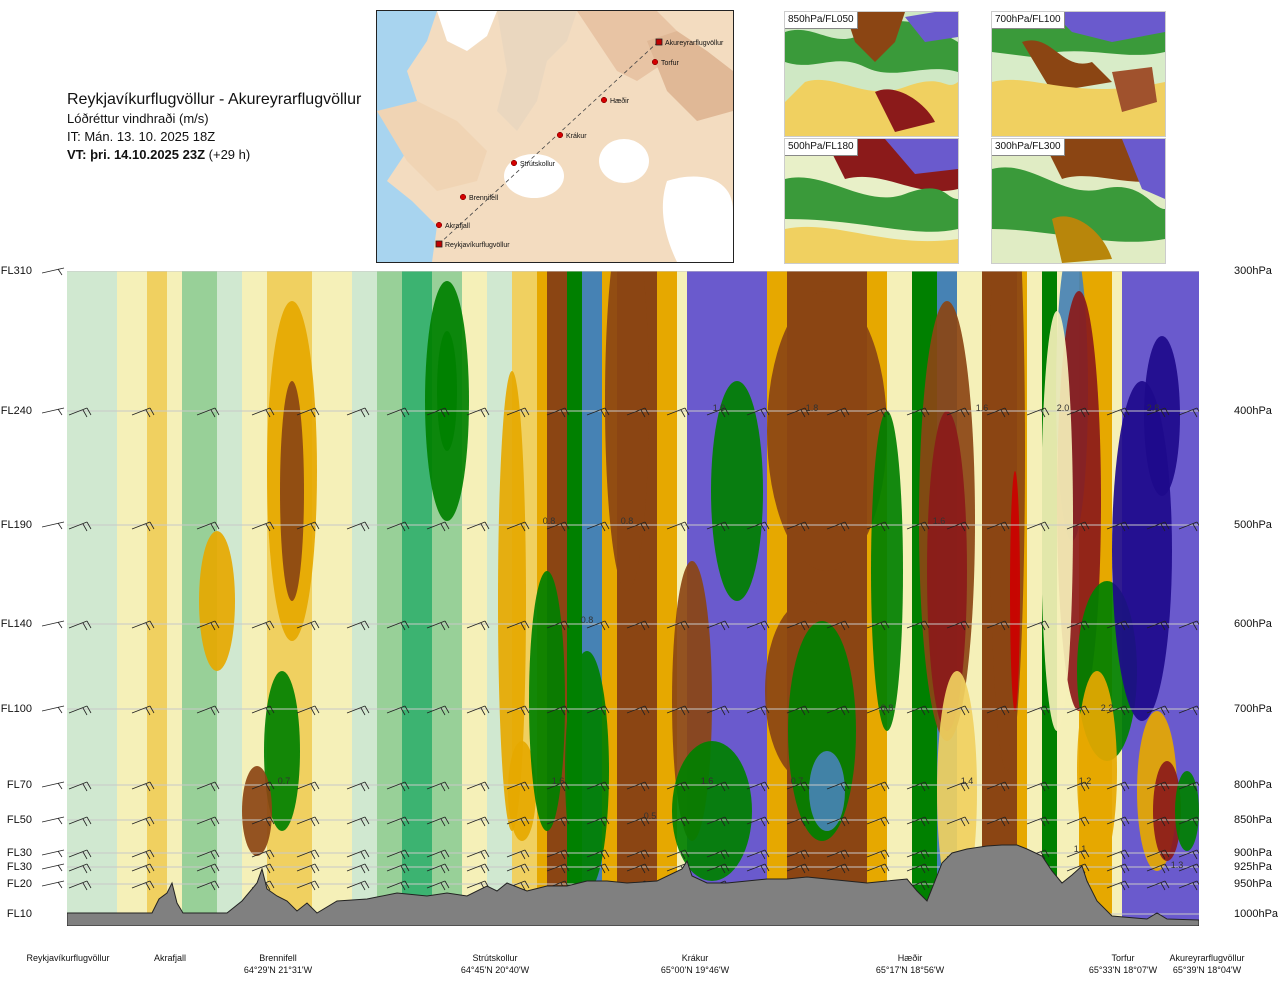 This screenshot has height=981, width=1280. I want to click on place-coordinates: 64°45'N 20°40'W, so click(495, 970).